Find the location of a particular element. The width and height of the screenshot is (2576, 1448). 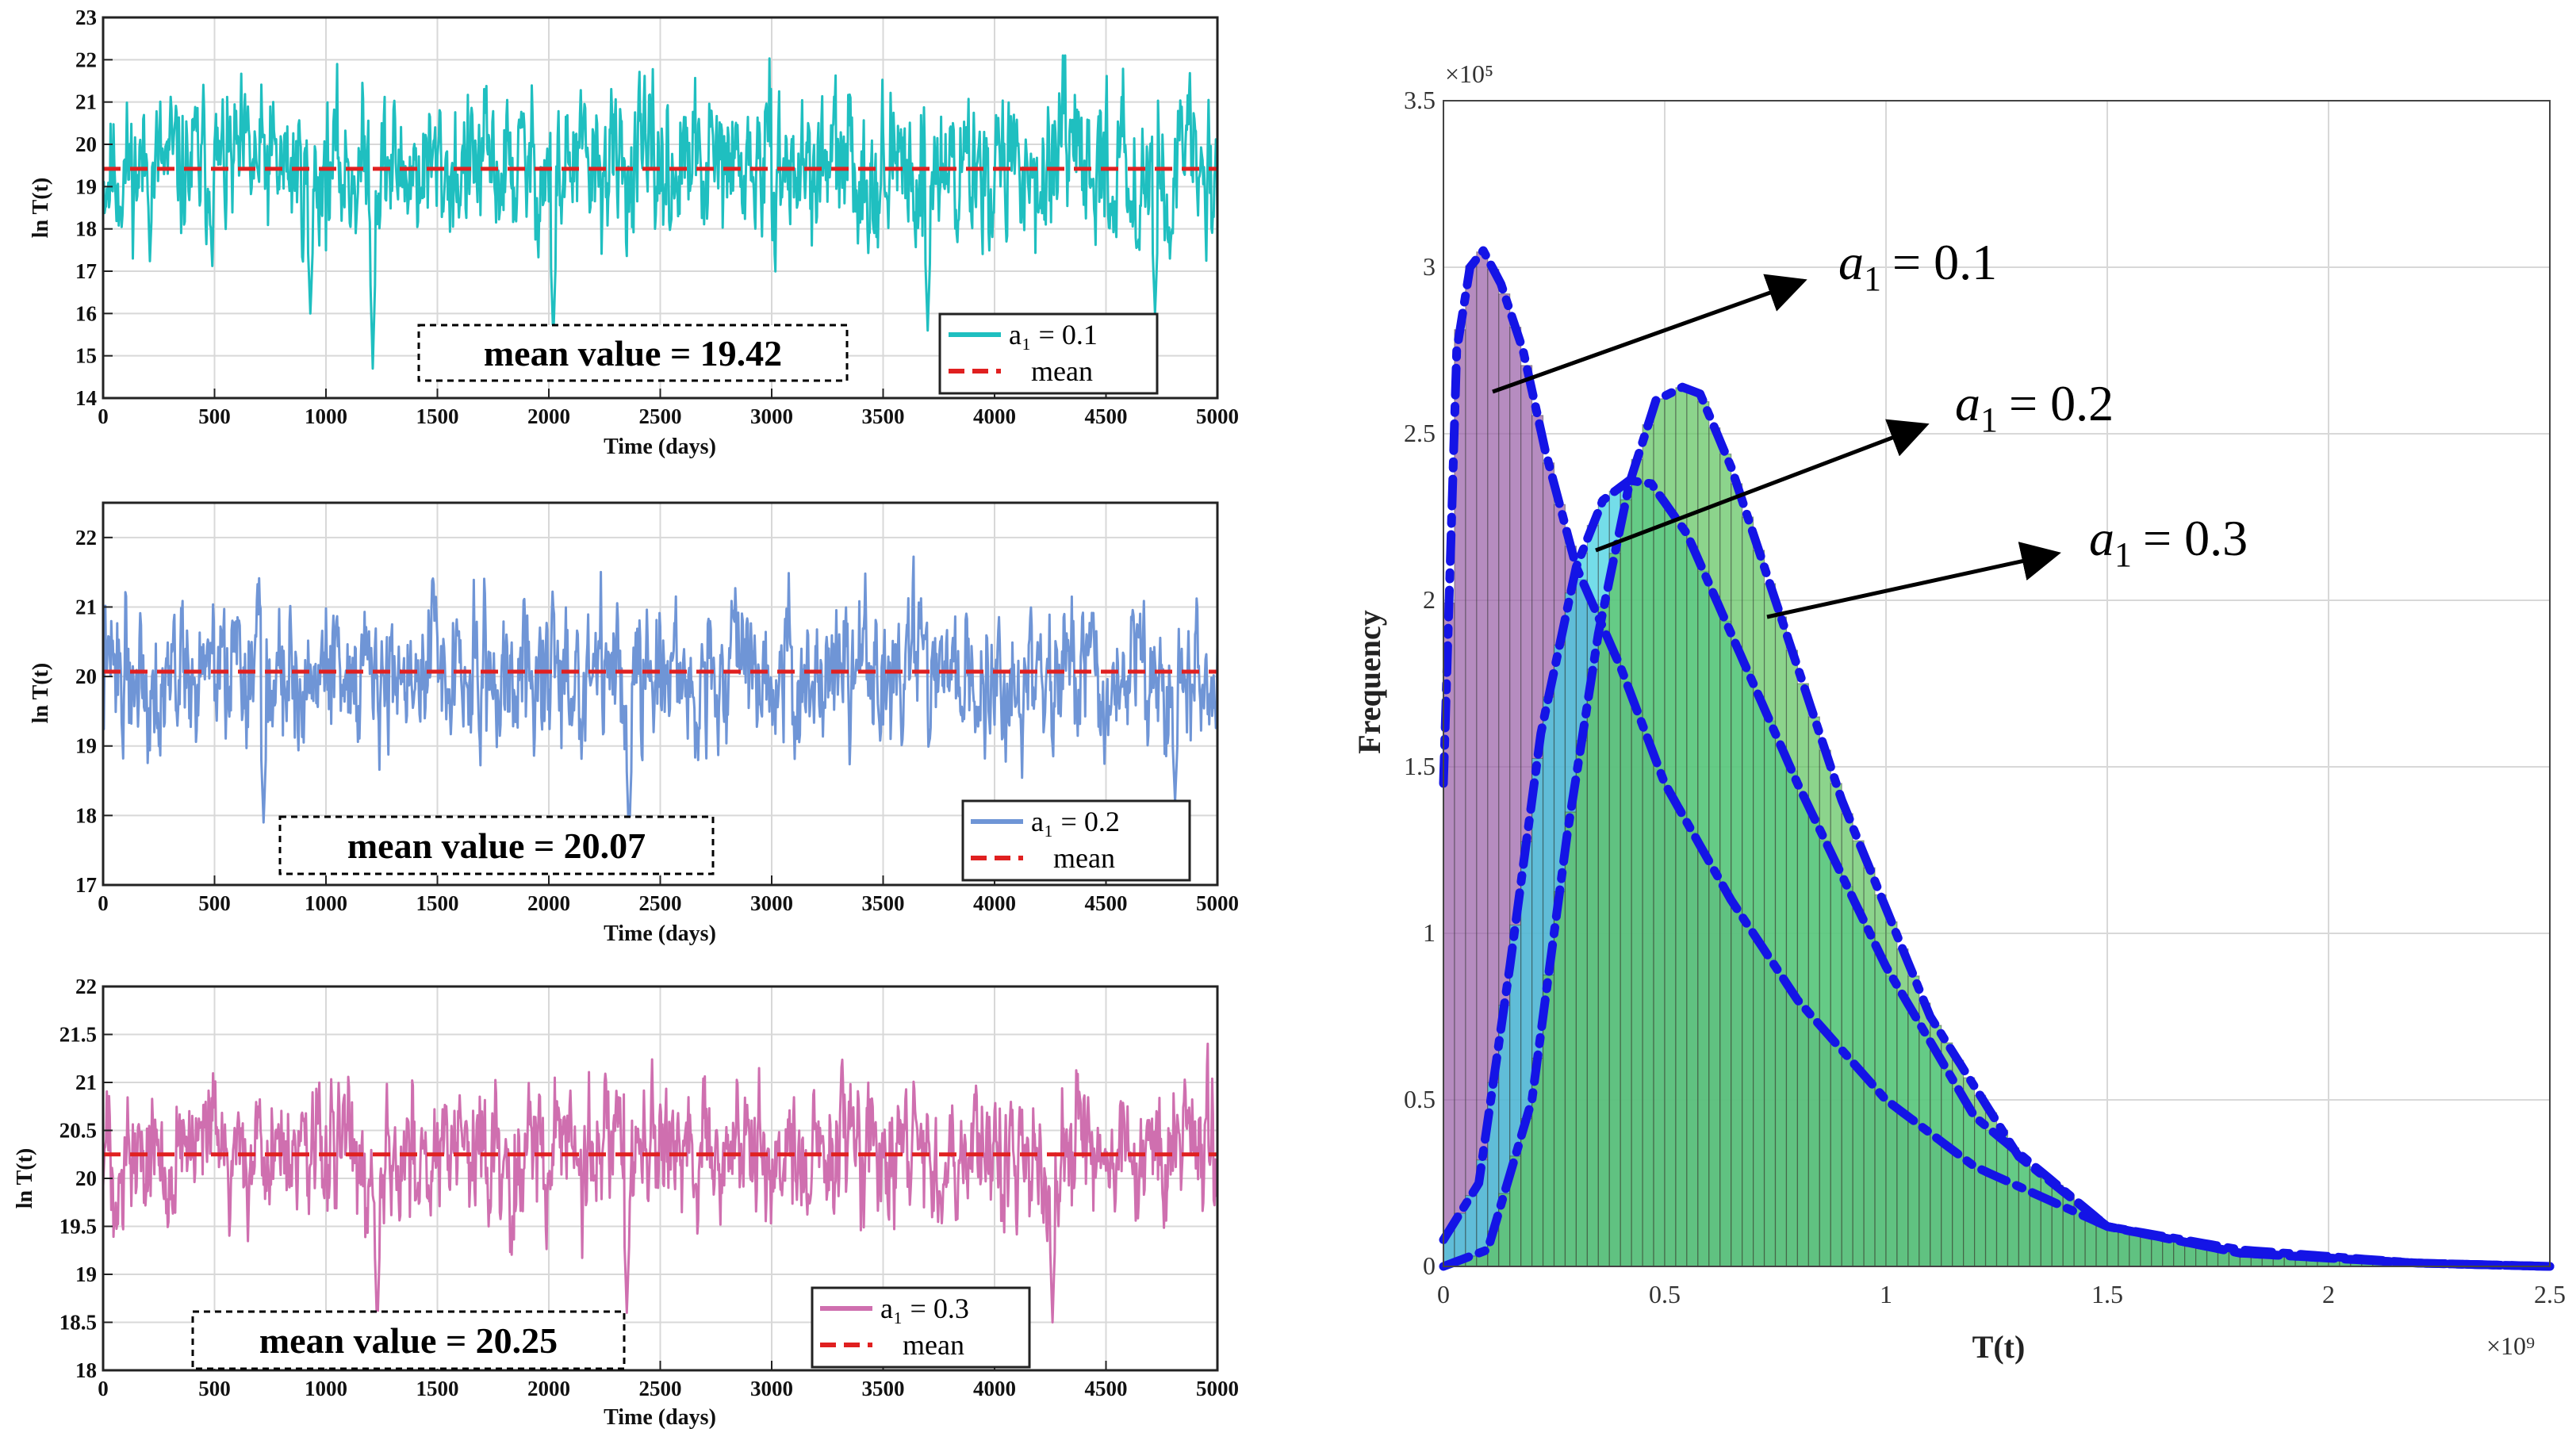

y-tick-label: 16 is located at coordinates (86, 313).